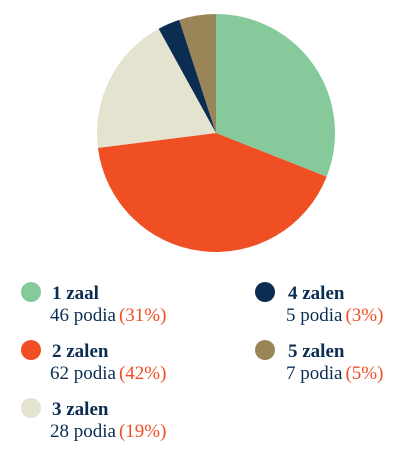 The image size is (414, 473). What do you see at coordinates (316, 293) in the screenshot?
I see `legend-label: 4 zalen` at bounding box center [316, 293].